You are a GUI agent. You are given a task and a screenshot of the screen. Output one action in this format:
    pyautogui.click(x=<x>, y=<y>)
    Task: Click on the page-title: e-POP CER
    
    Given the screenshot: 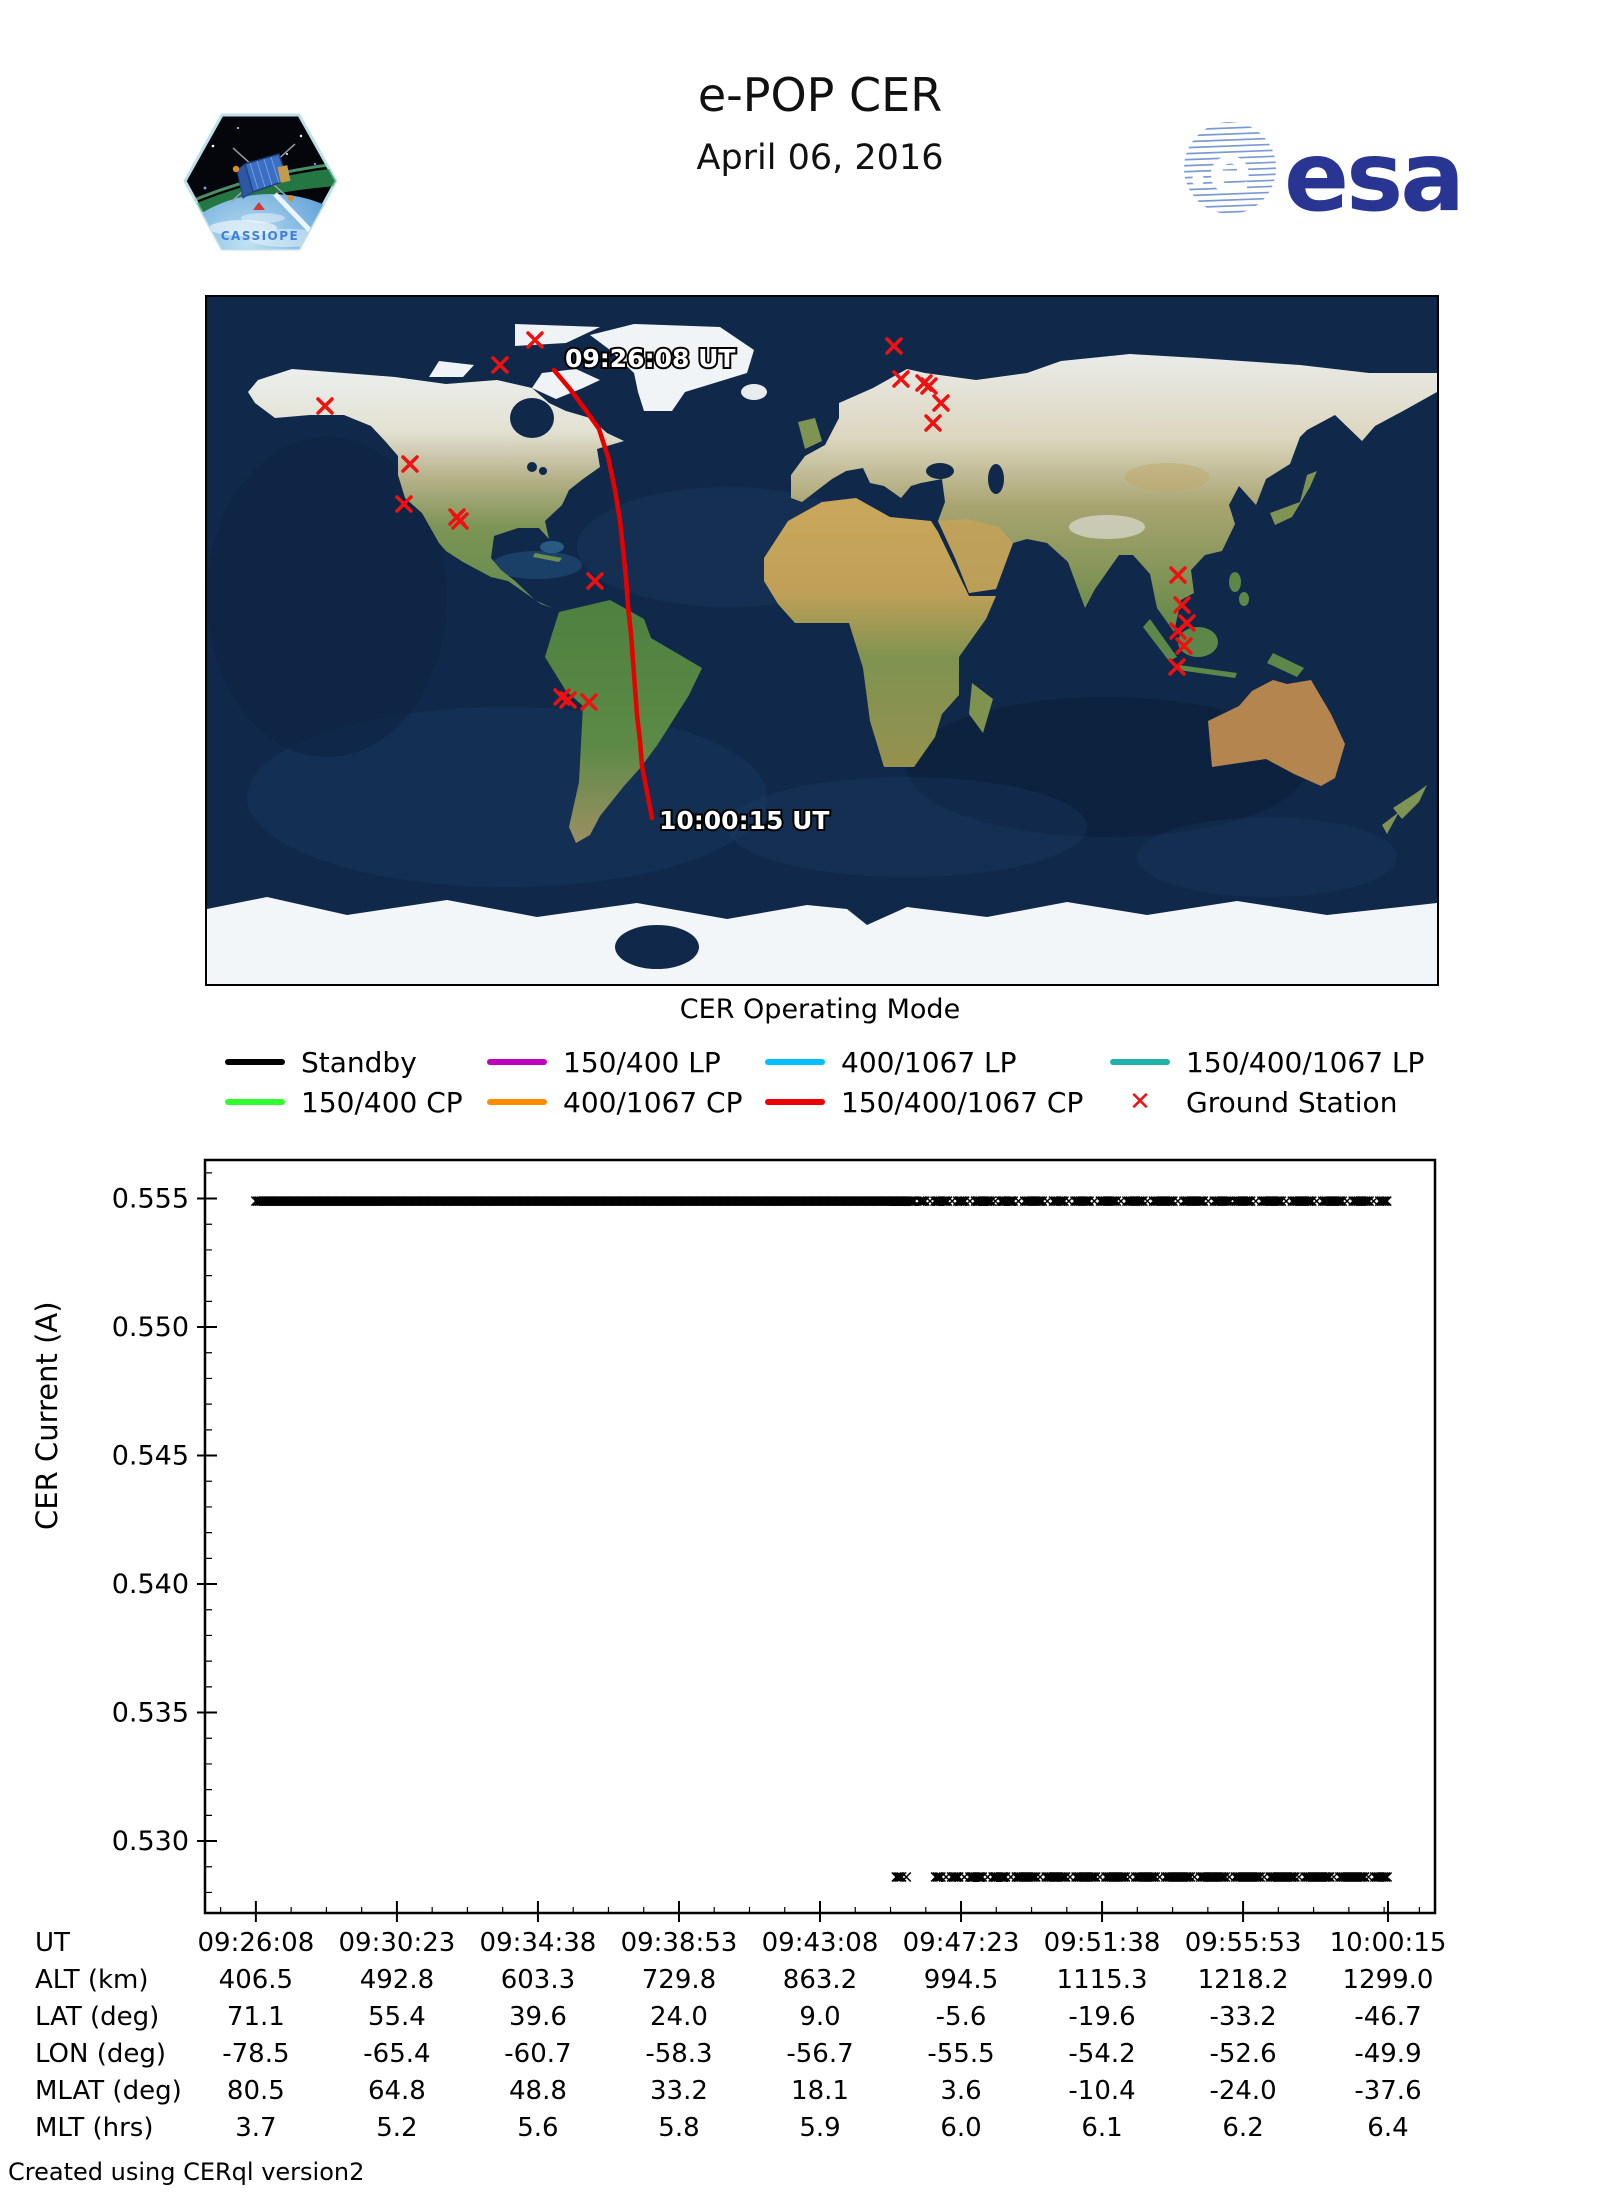 What is the action you would take?
    pyautogui.click(x=820, y=95)
    